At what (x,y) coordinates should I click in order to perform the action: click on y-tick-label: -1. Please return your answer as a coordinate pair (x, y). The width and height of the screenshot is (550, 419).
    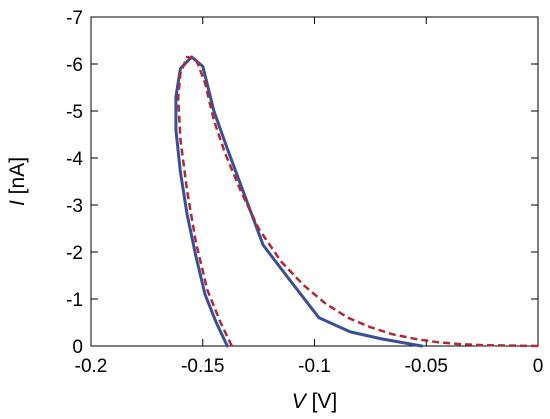
    Looking at the image, I should click on (74, 300).